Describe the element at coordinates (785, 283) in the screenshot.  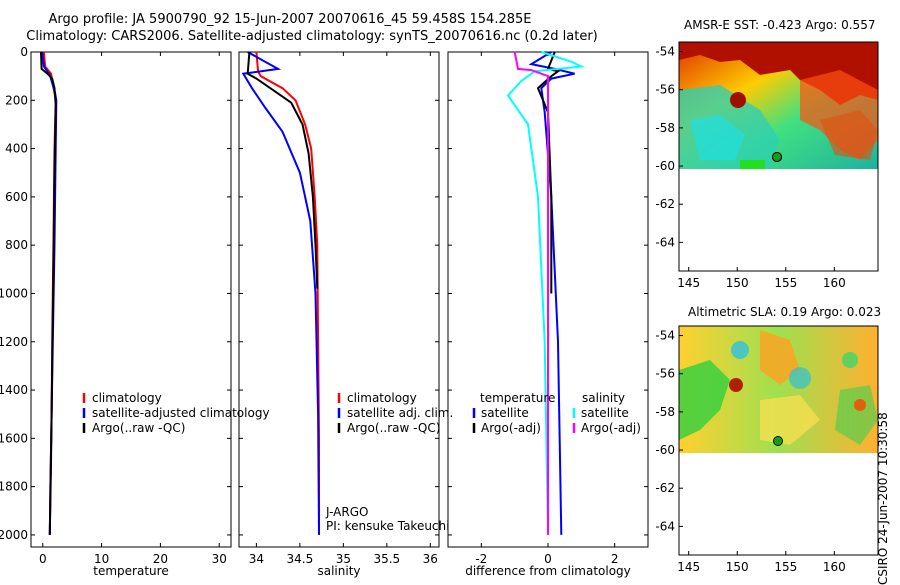
I see `sst_map-xtick-label: 155` at that location.